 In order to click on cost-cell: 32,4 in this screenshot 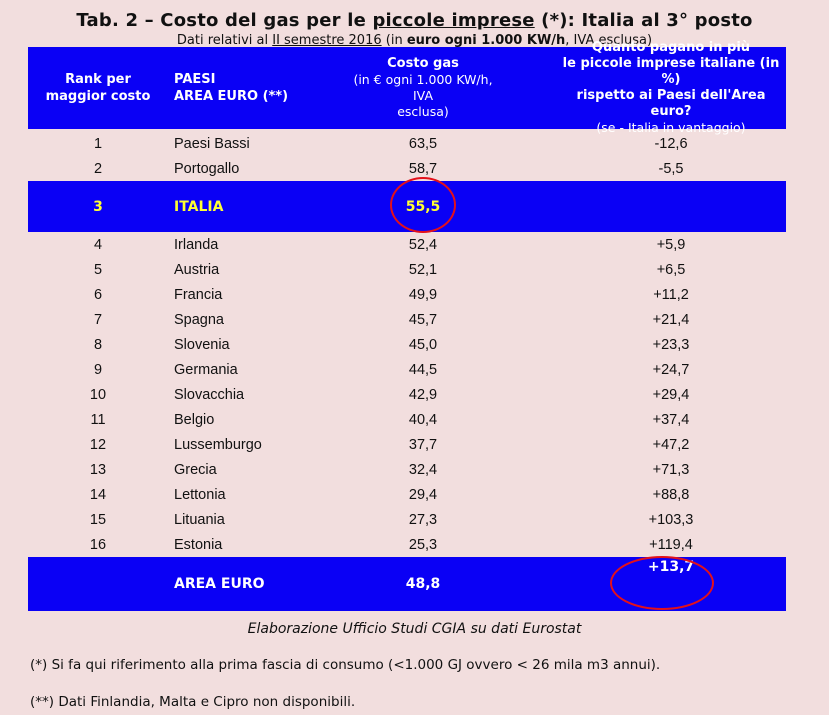, I will do `click(423, 469)`.